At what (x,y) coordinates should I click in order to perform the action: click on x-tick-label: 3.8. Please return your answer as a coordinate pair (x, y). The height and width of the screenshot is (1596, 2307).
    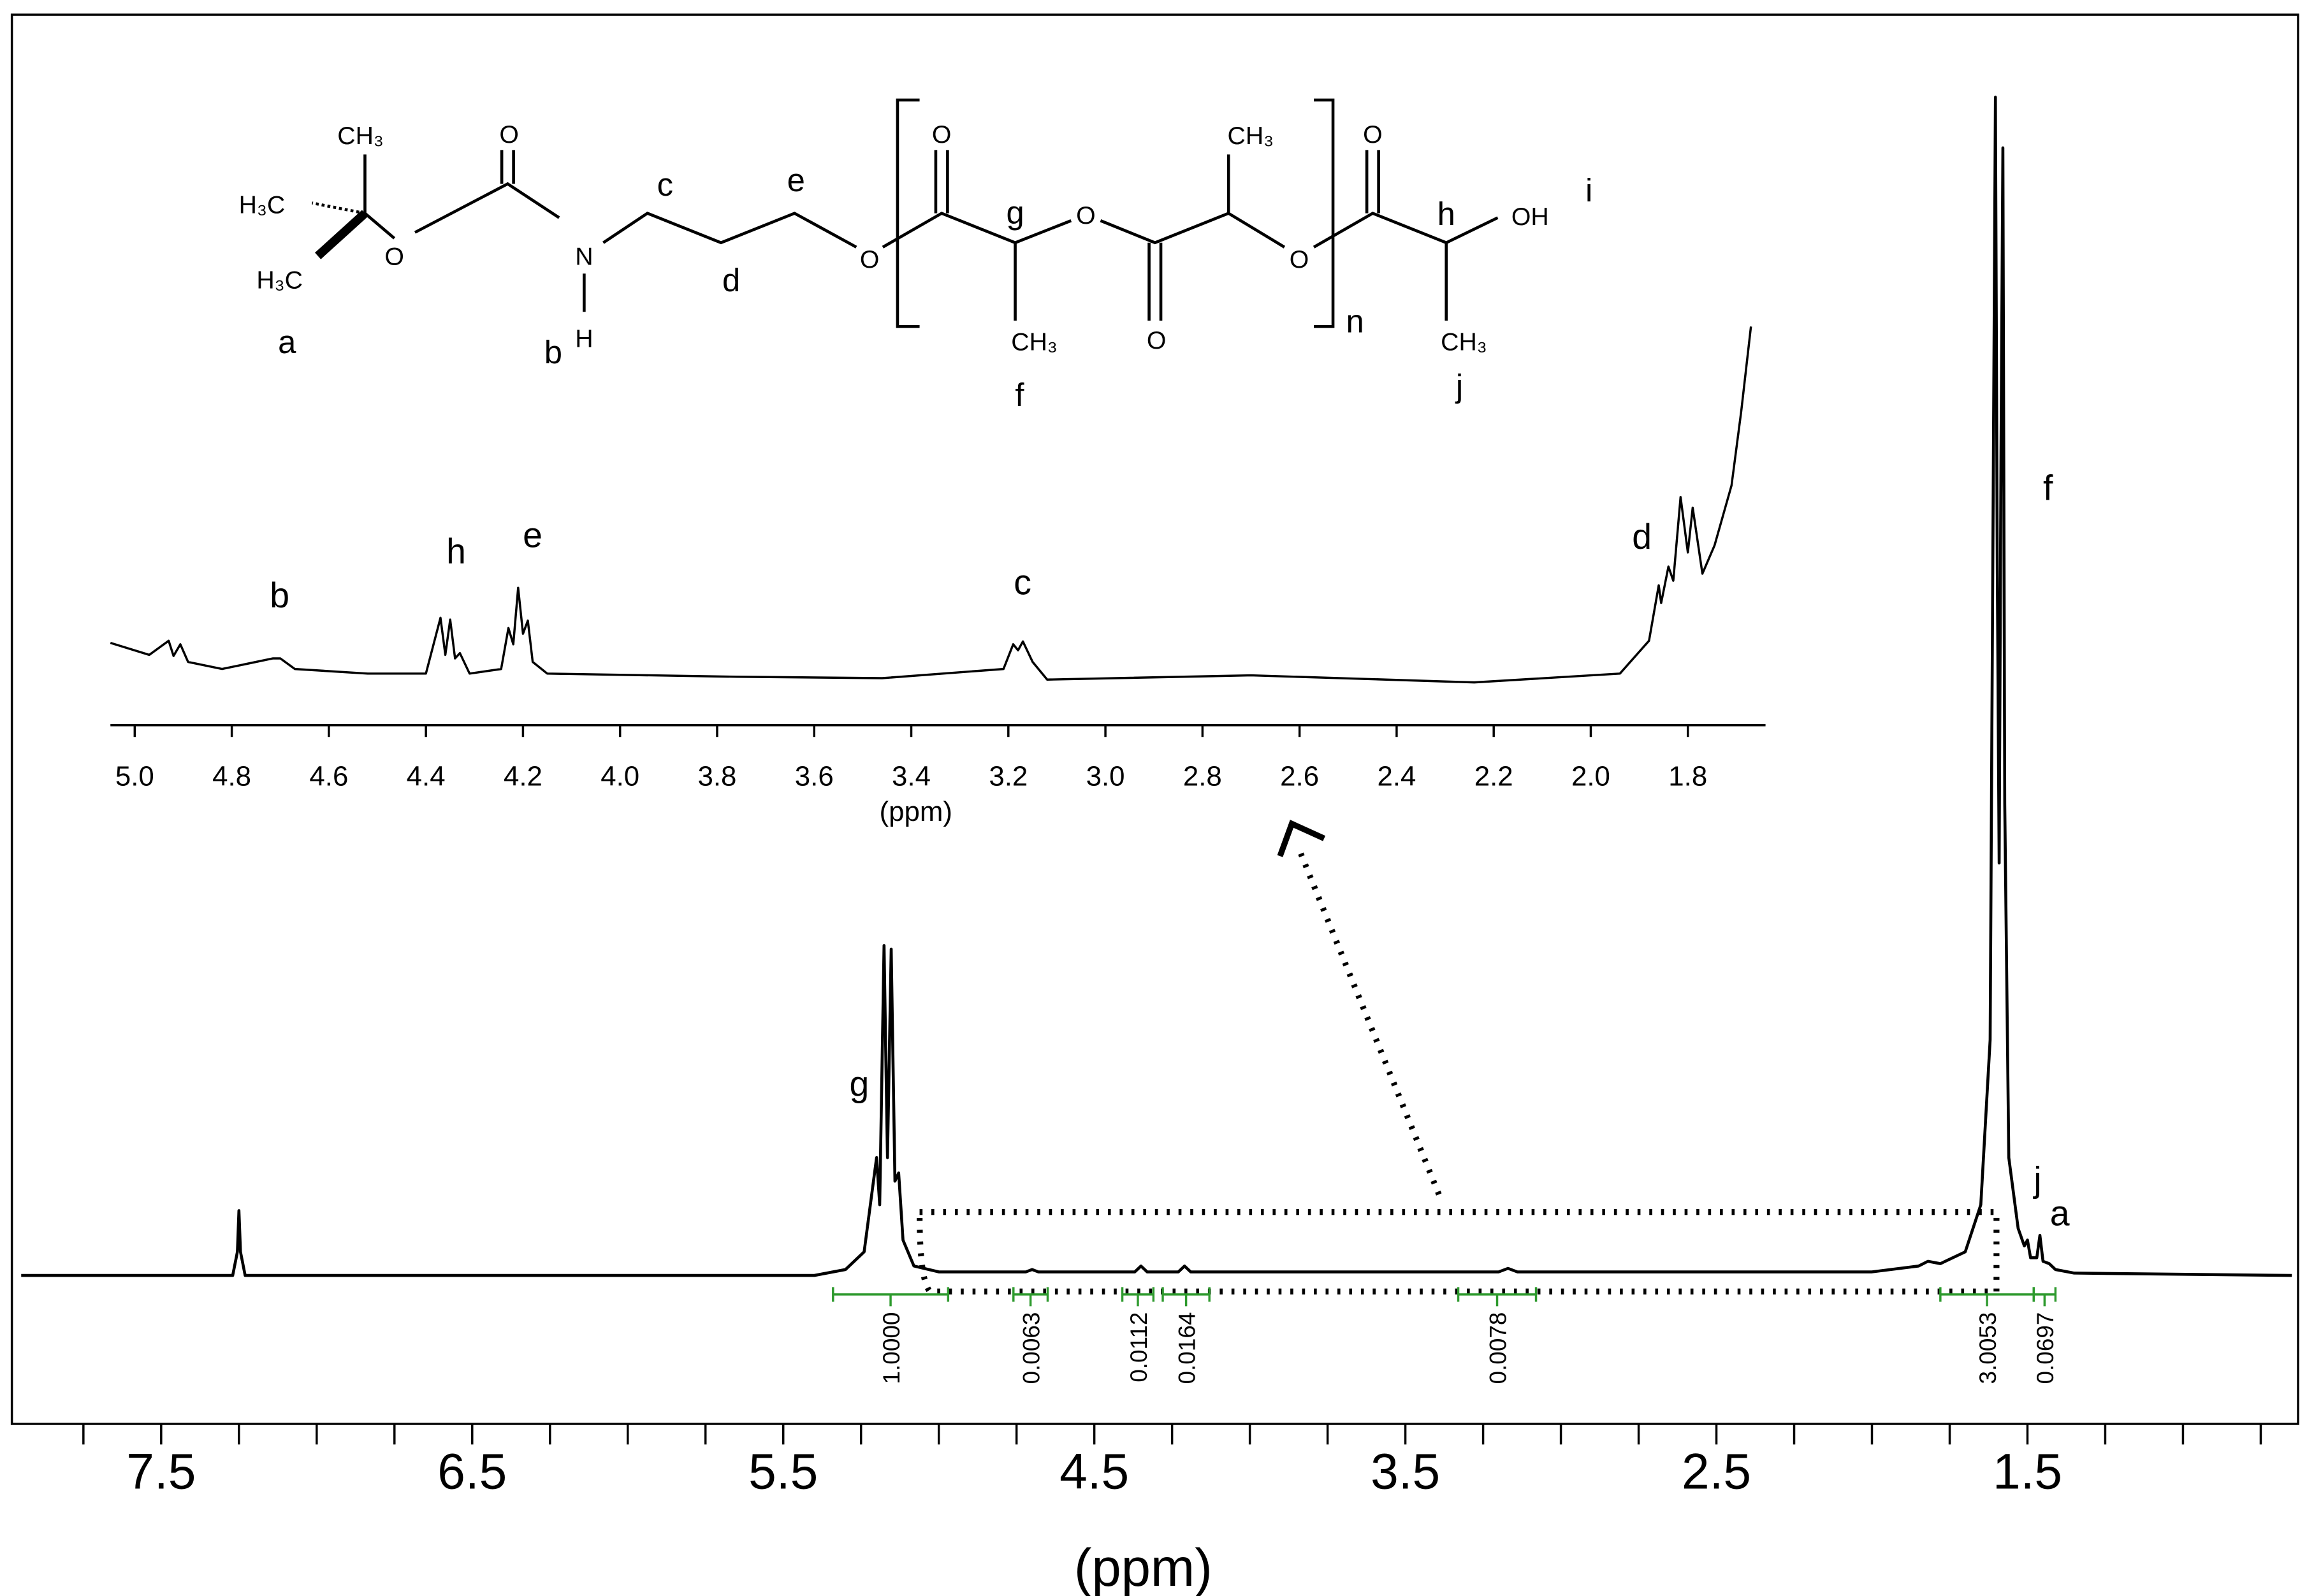
    Looking at the image, I should click on (717, 776).